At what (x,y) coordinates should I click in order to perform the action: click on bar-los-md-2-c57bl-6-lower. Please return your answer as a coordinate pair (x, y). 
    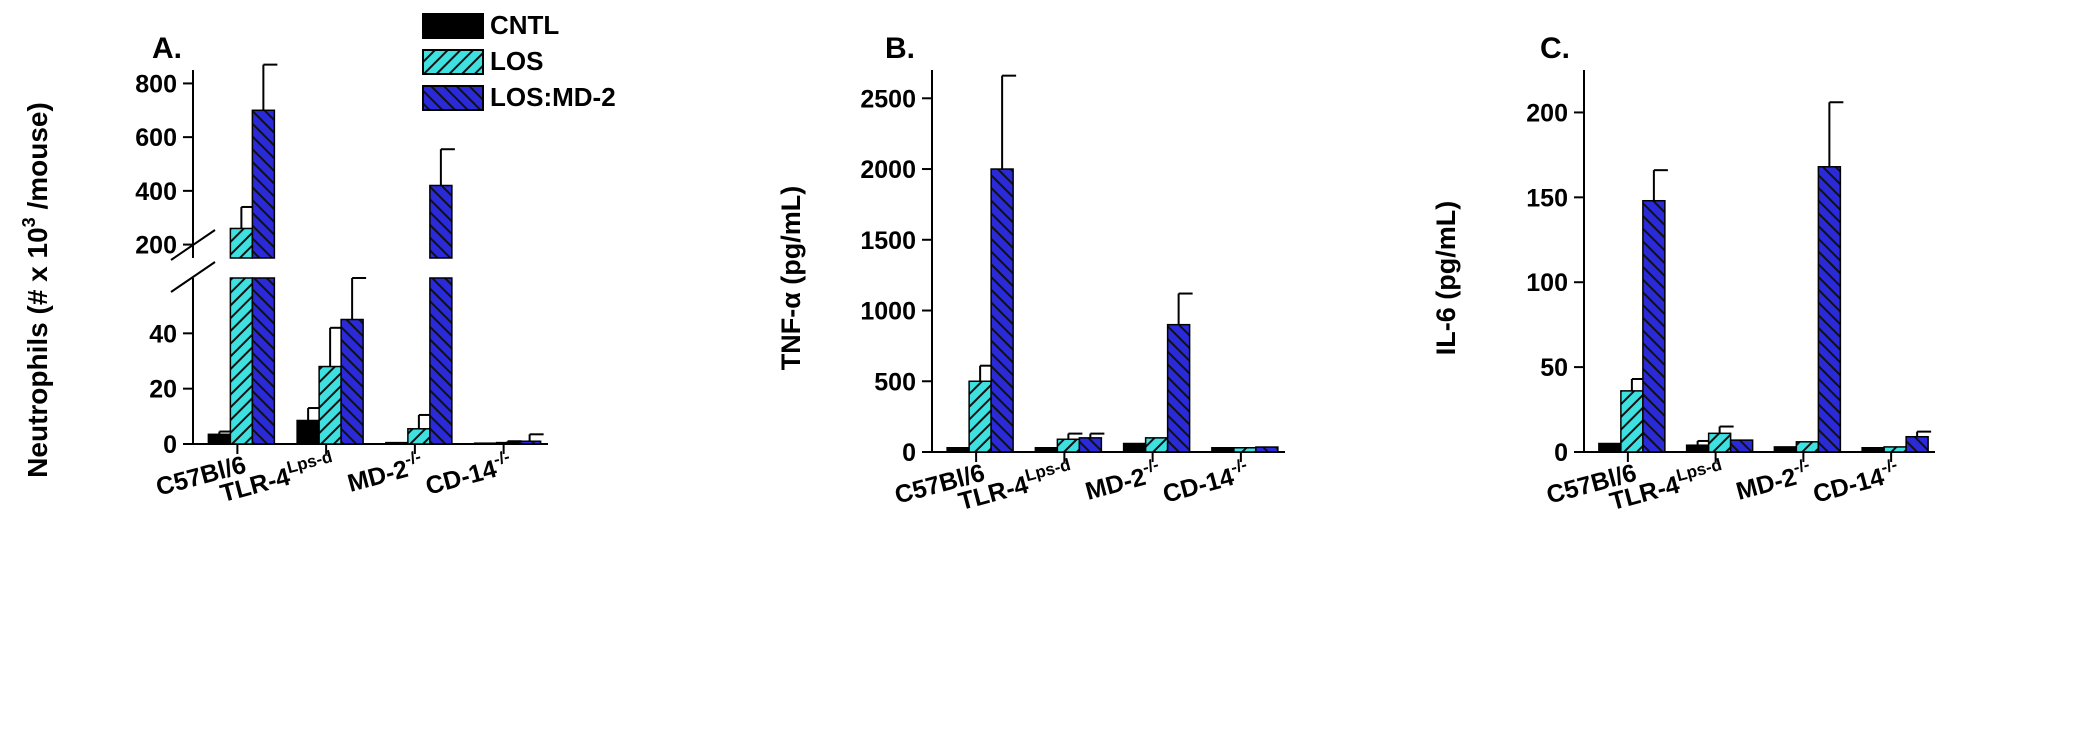
    Looking at the image, I should click on (263, 361).